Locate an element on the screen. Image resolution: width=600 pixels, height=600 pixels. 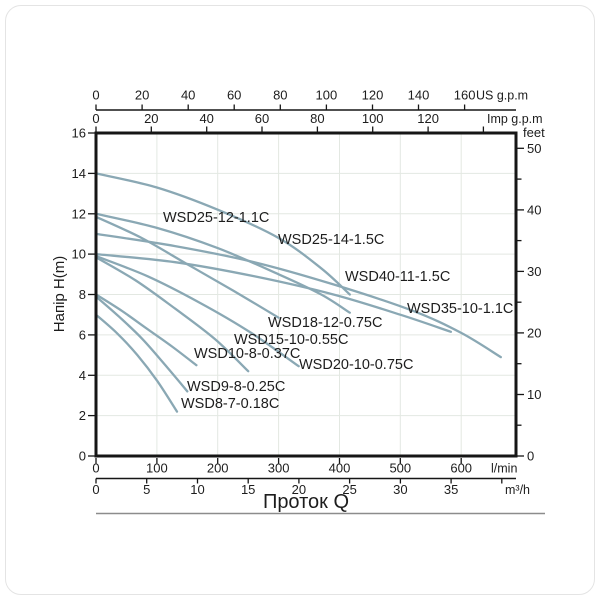
curve-label: WSD25-14-1.5C is located at coordinates (331, 240).